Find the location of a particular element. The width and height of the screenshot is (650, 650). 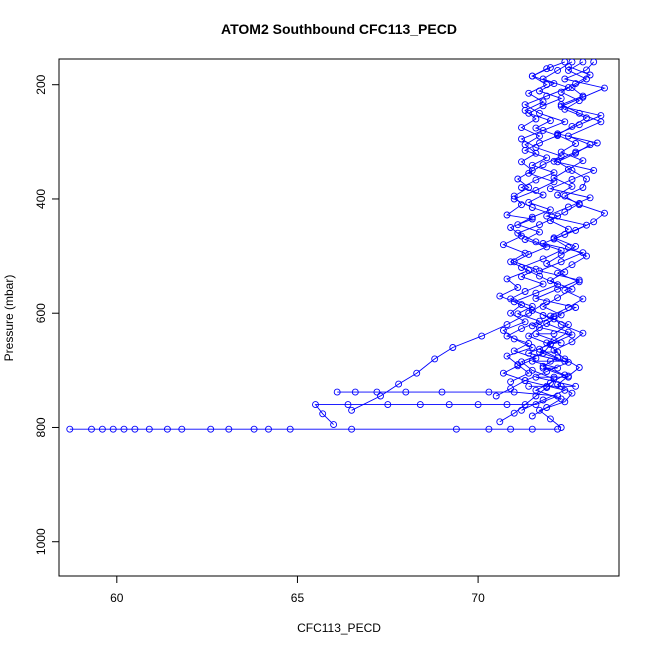

y-tick-label: 200 is located at coordinates (41, 84).